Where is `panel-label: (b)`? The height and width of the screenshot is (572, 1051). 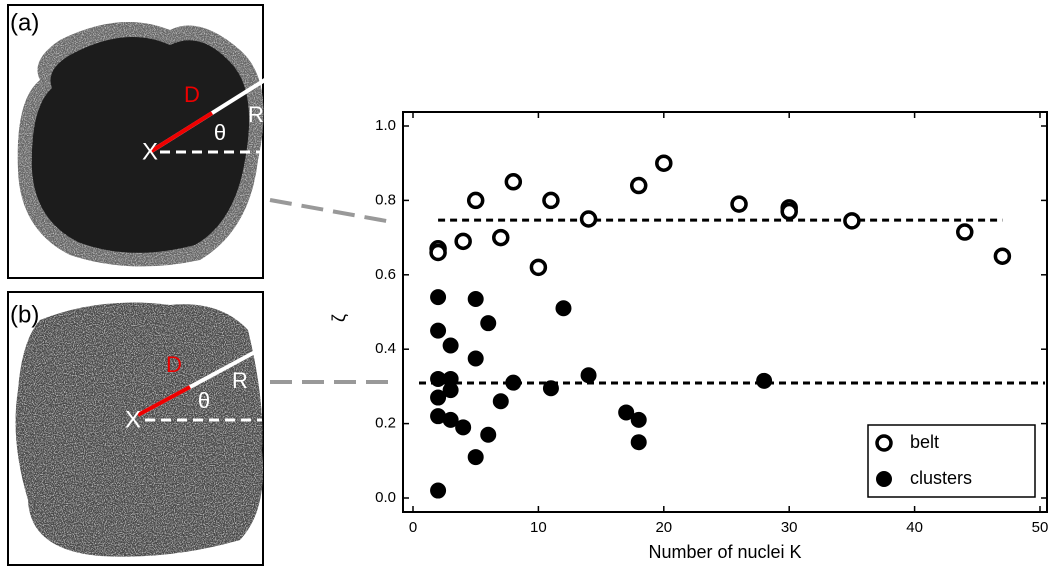 panel-label: (b) is located at coordinates (24, 314).